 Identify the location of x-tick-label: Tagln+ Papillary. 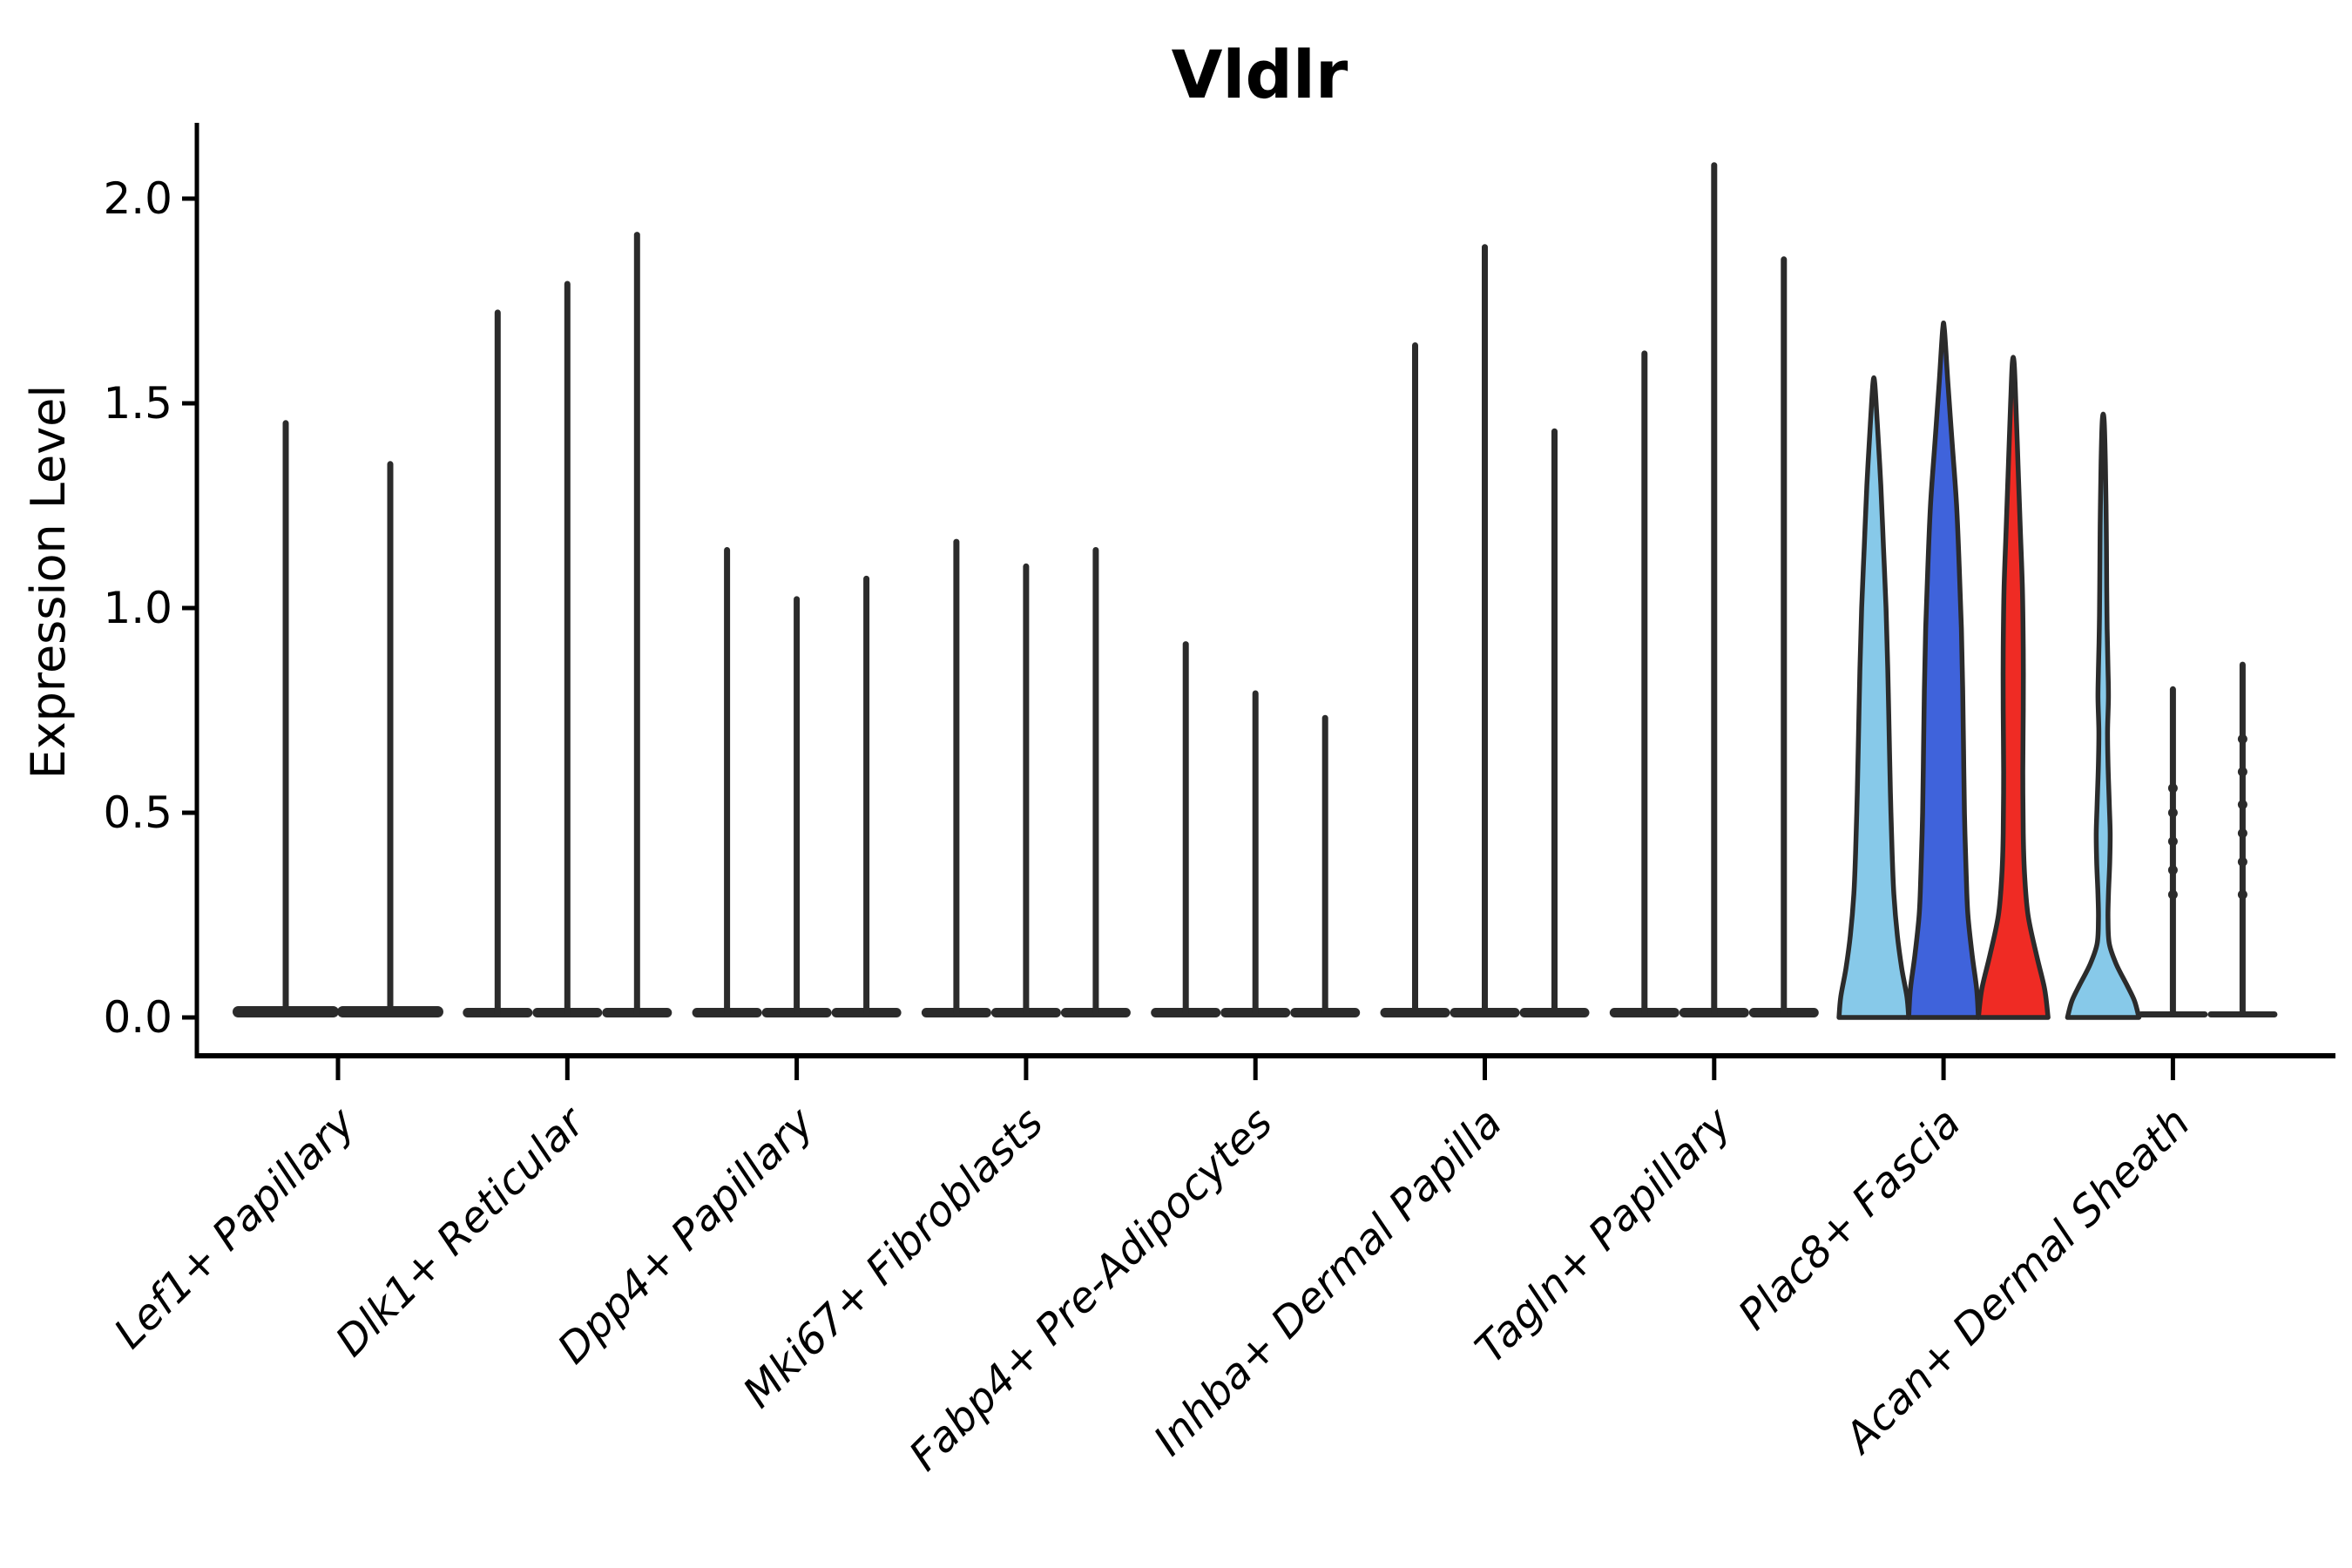
(1604, 1235).